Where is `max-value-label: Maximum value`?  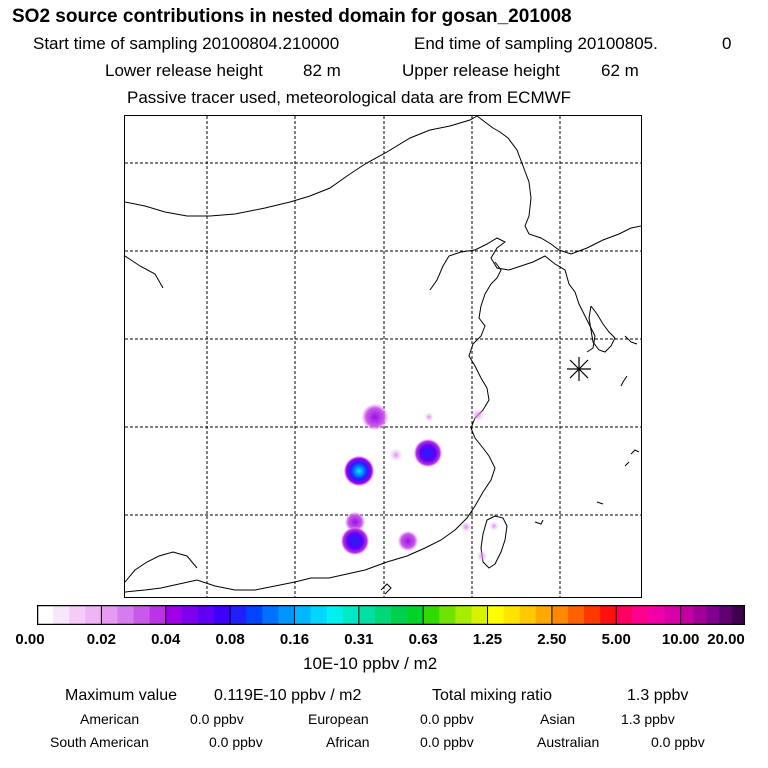 max-value-label: Maximum value is located at coordinates (121, 695).